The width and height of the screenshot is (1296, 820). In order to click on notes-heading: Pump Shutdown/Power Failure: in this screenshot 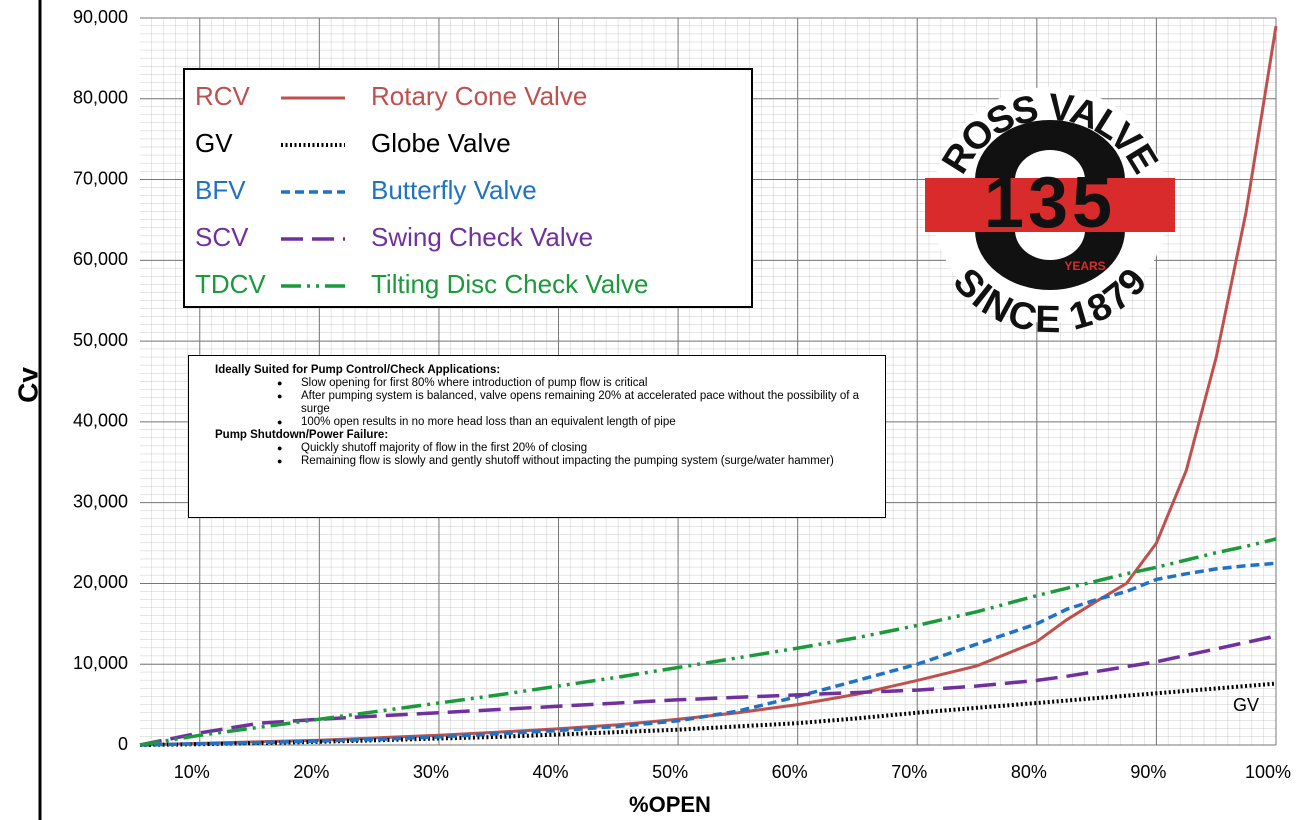, I will do `click(302, 435)`.